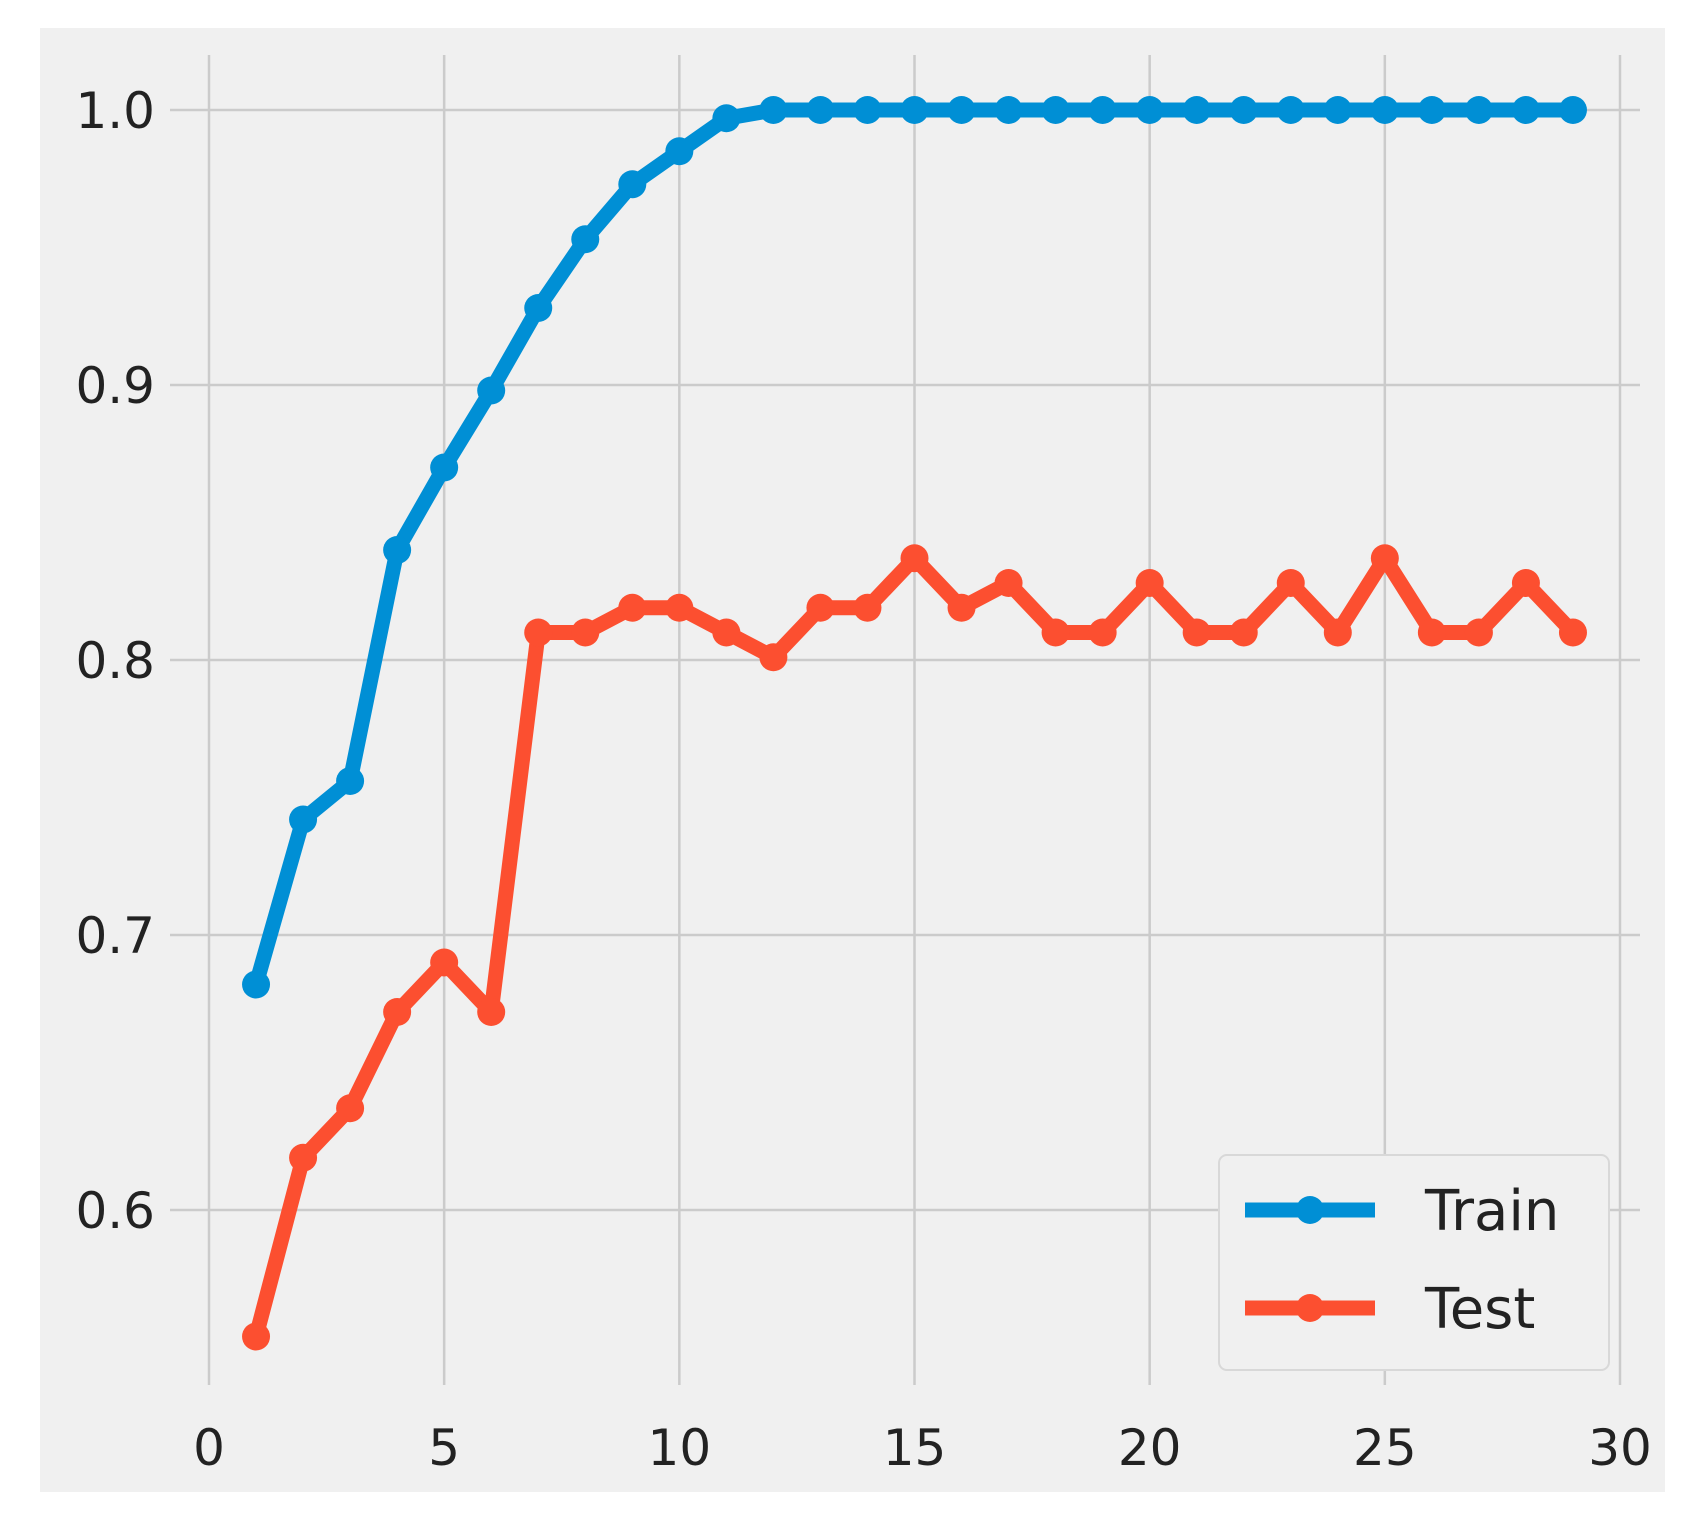  Describe the element at coordinates (1620, 1448) in the screenshot. I see `x-tick-label: 30` at that location.